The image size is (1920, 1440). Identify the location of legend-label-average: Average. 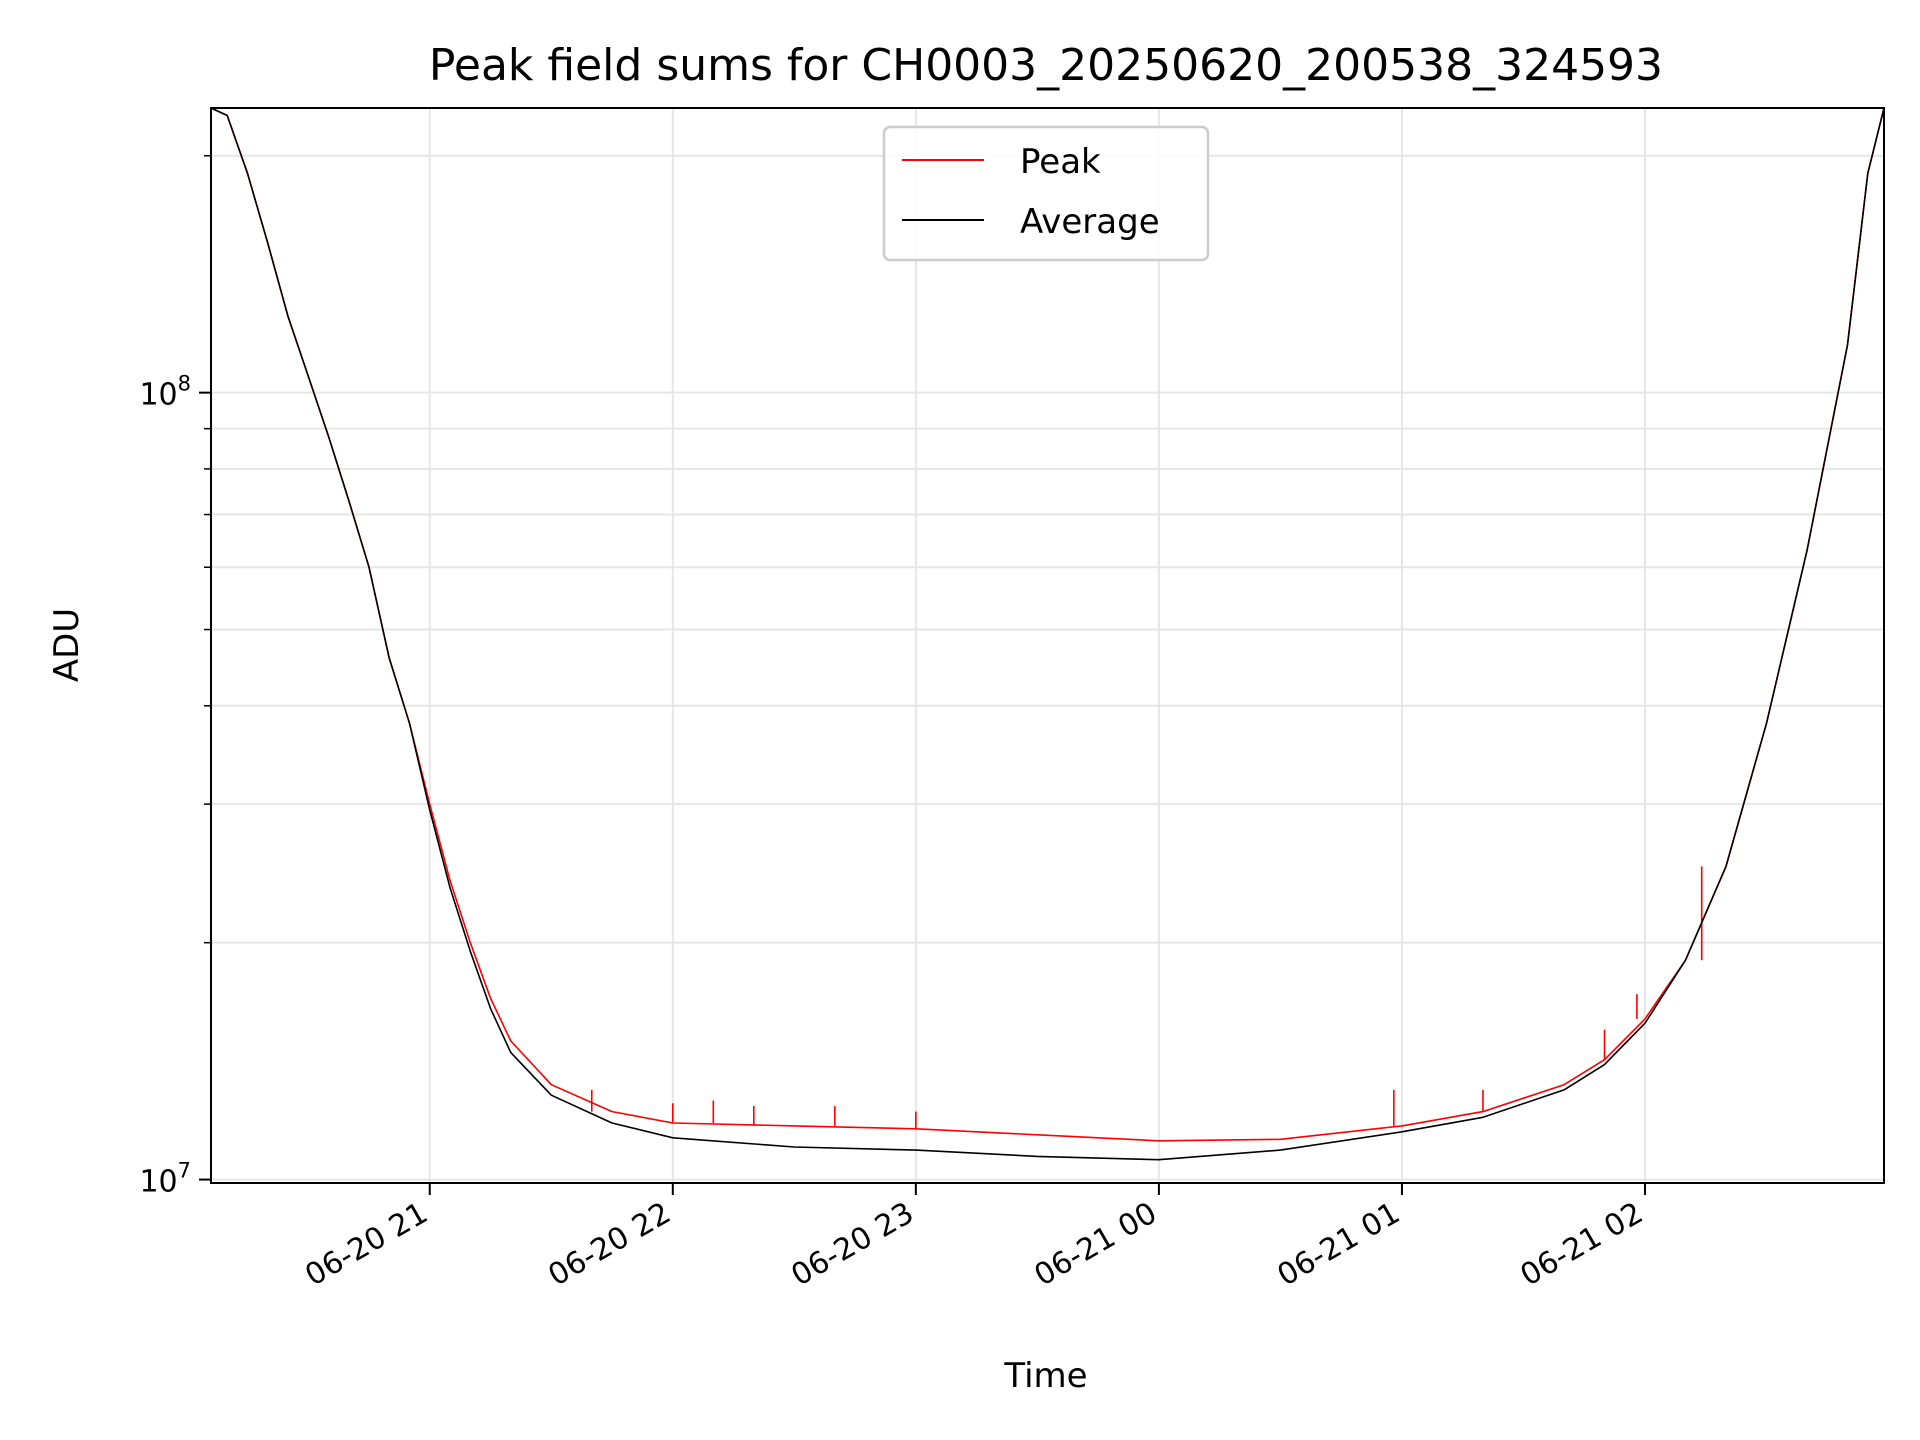
(1090, 222).